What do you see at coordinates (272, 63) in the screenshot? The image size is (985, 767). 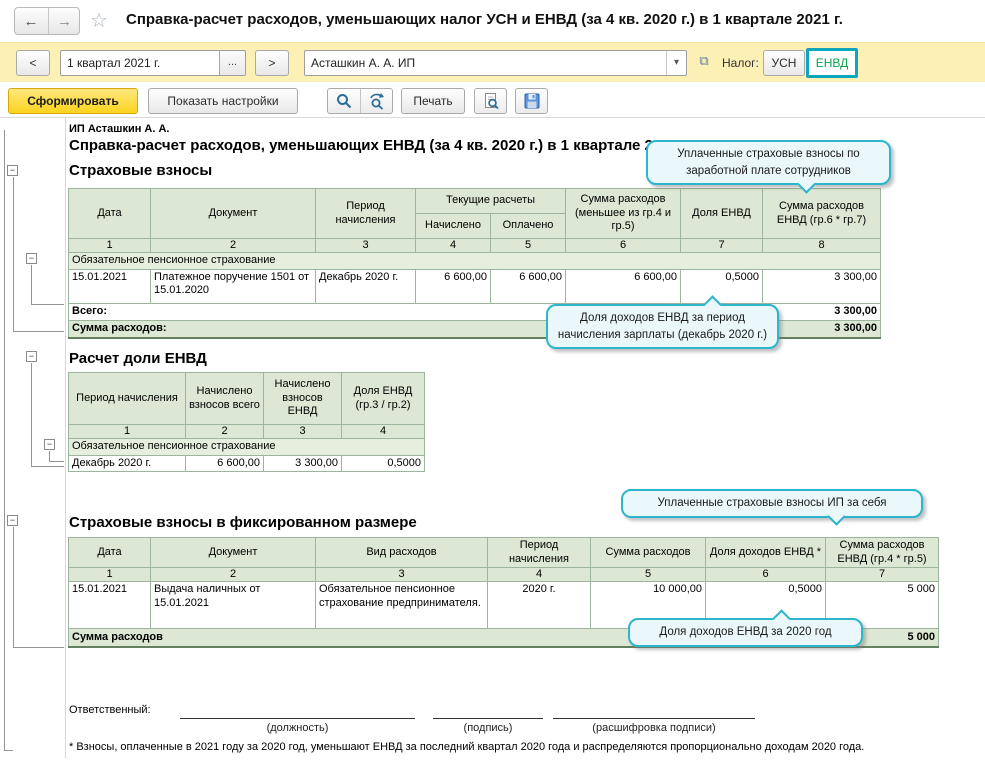 I see `next-period-button: >` at bounding box center [272, 63].